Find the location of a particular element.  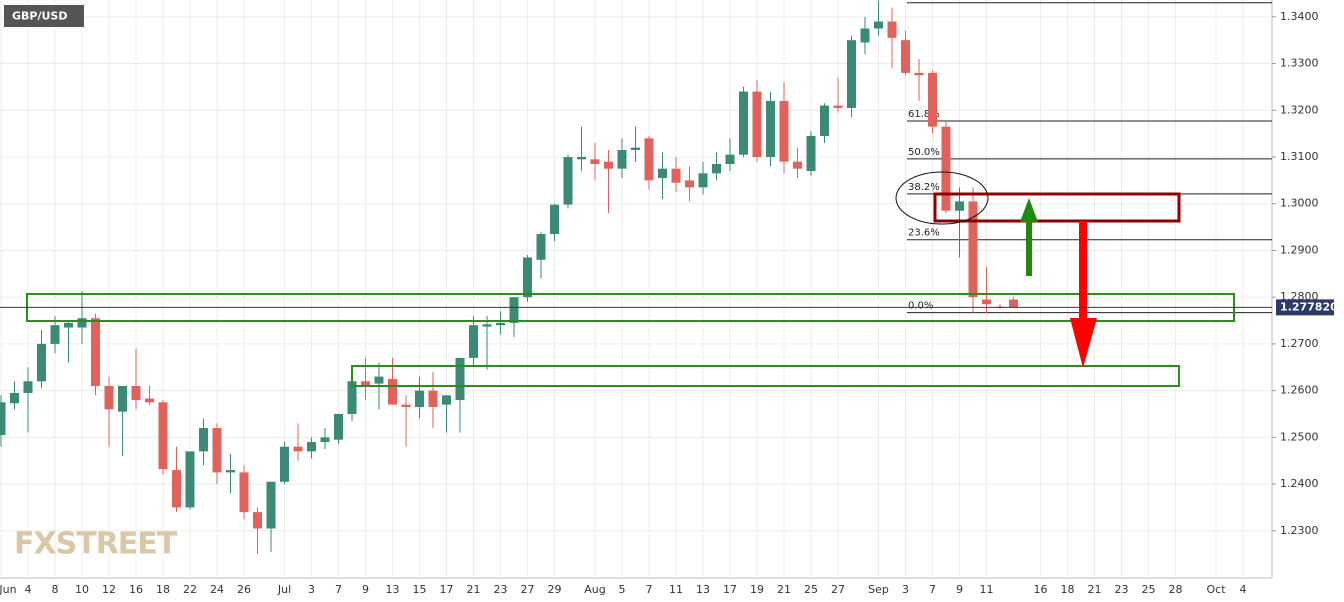

x-tick-label: 19 is located at coordinates (757, 589).